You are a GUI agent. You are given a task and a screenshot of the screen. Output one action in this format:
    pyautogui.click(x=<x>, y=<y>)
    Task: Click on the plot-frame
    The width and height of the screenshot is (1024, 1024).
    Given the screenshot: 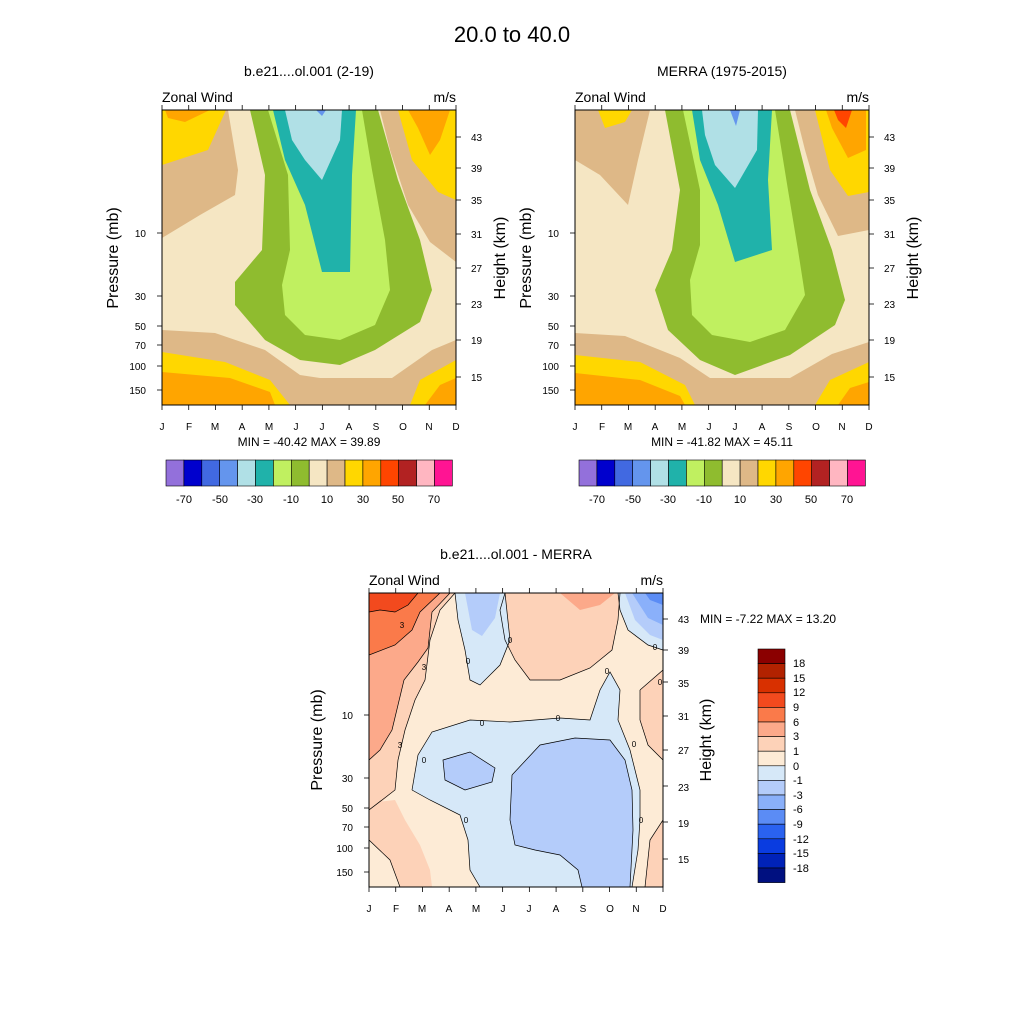 What is the action you would take?
    pyautogui.click(x=516, y=740)
    